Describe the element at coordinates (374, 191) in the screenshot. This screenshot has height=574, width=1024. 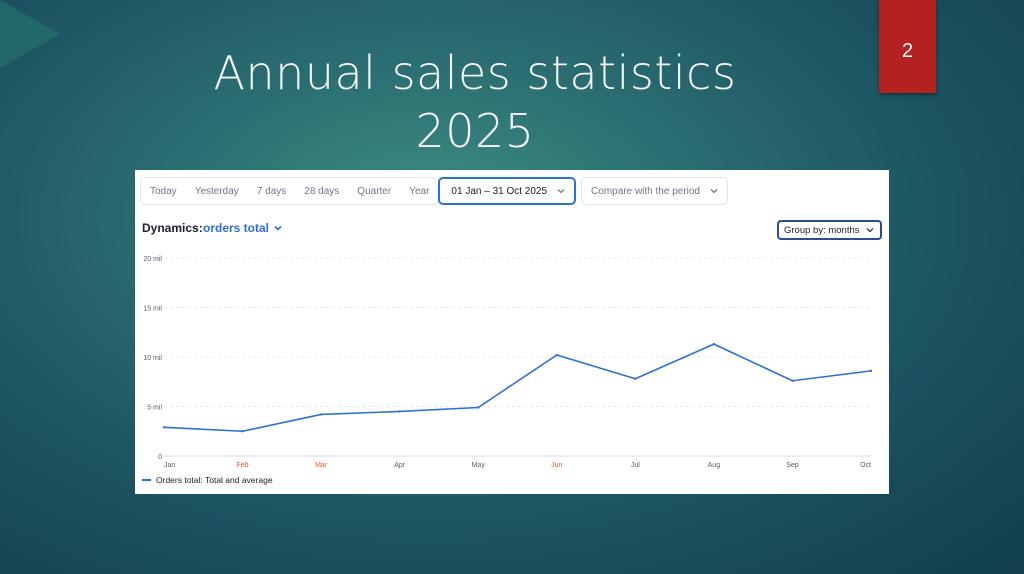
I see `tab-quarter: Quarter` at that location.